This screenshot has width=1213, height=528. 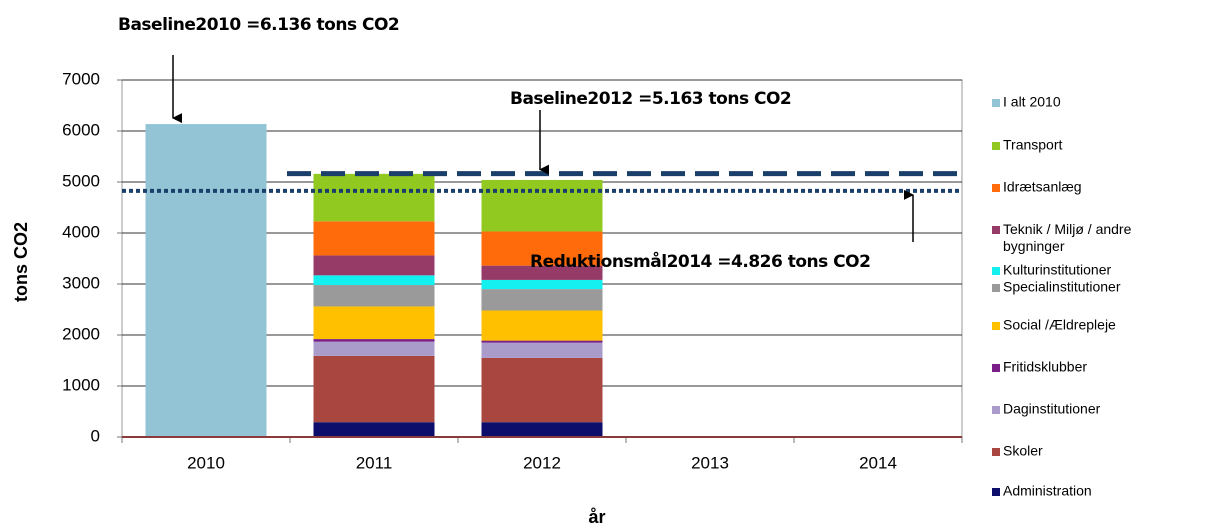 What do you see at coordinates (81, 333) in the screenshot?
I see `y-tick-label: 2000` at bounding box center [81, 333].